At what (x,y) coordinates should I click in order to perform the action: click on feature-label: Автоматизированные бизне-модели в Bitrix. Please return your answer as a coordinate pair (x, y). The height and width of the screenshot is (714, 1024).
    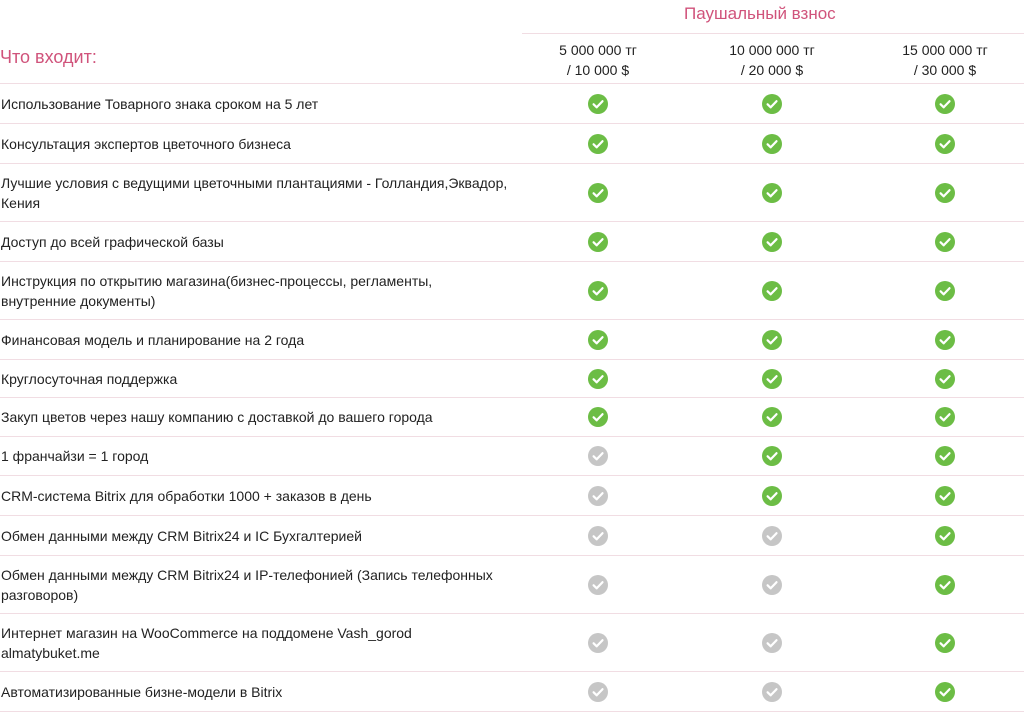
    Looking at the image, I should click on (142, 691).